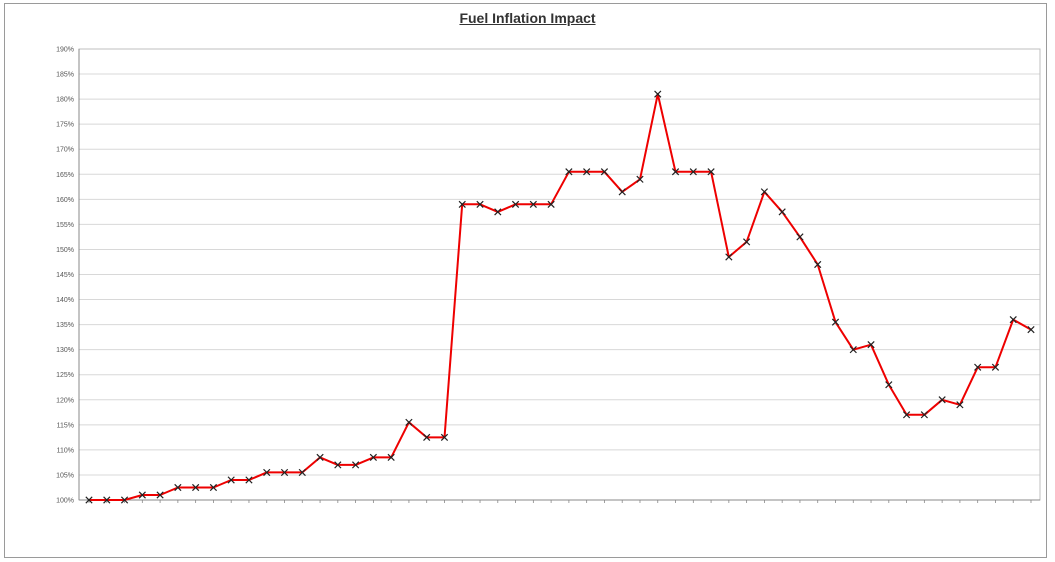 The width and height of the screenshot is (1055, 562). Describe the element at coordinates (65, 50) in the screenshot. I see `y-tick-label: 190%` at that location.